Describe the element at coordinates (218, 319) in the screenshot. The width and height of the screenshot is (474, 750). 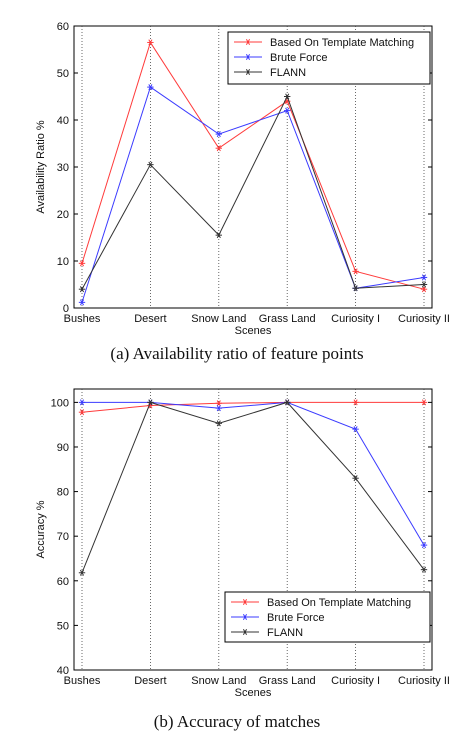
I see `x-tick-label: Snow Land` at that location.